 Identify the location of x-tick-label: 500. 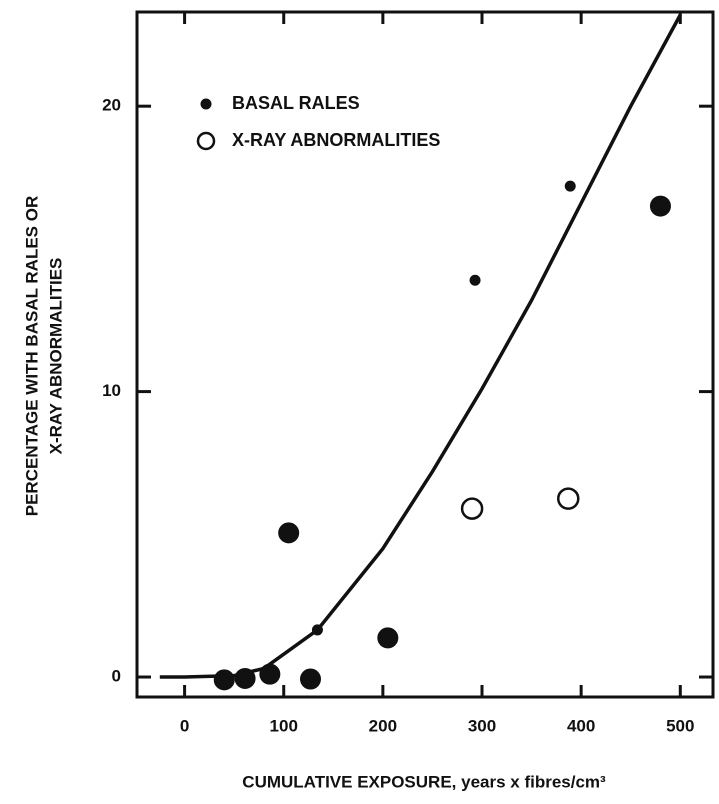
(680, 725).